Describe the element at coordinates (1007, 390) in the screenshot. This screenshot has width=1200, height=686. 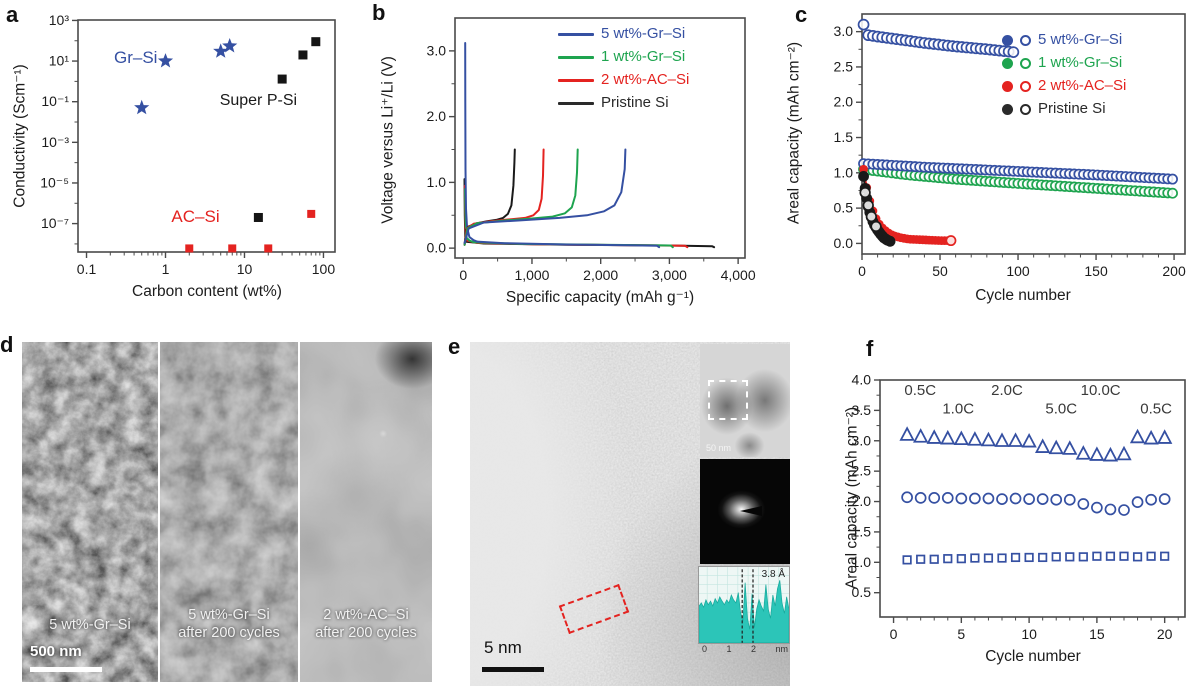
I see `svg-text: 2.0C` at that location.